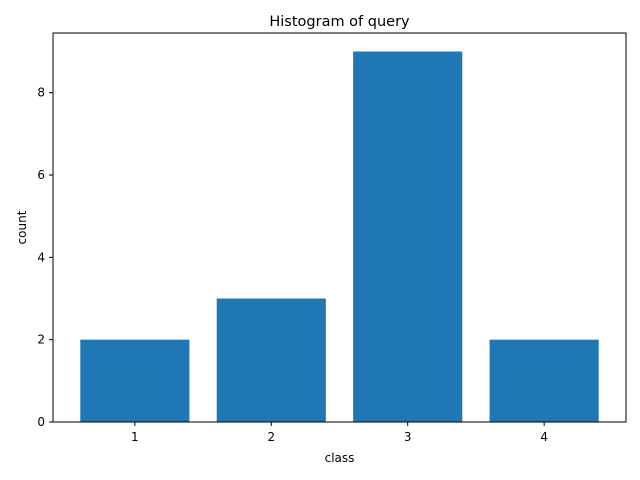 This screenshot has width=640, height=480. Describe the element at coordinates (340, 458) in the screenshot. I see `x-axis-label: class` at that location.